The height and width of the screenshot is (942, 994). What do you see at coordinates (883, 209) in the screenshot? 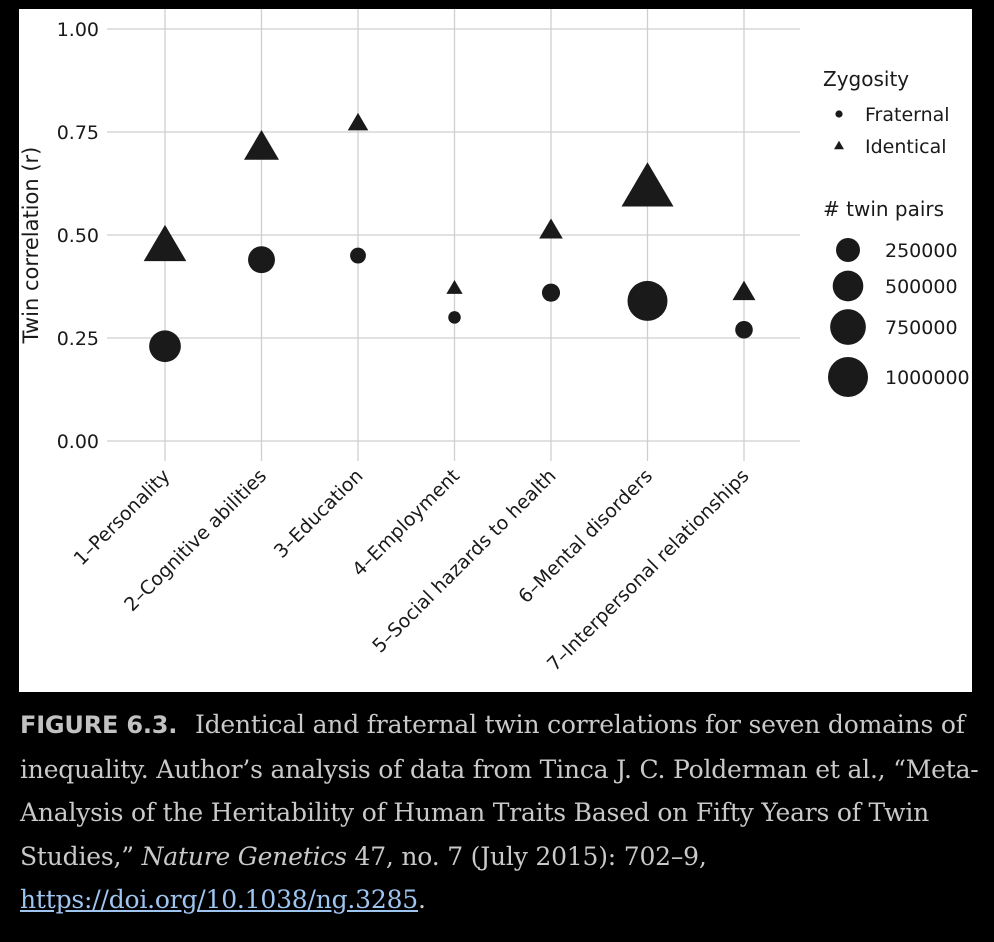
I see `legend-size-title: # twin pairs` at bounding box center [883, 209].